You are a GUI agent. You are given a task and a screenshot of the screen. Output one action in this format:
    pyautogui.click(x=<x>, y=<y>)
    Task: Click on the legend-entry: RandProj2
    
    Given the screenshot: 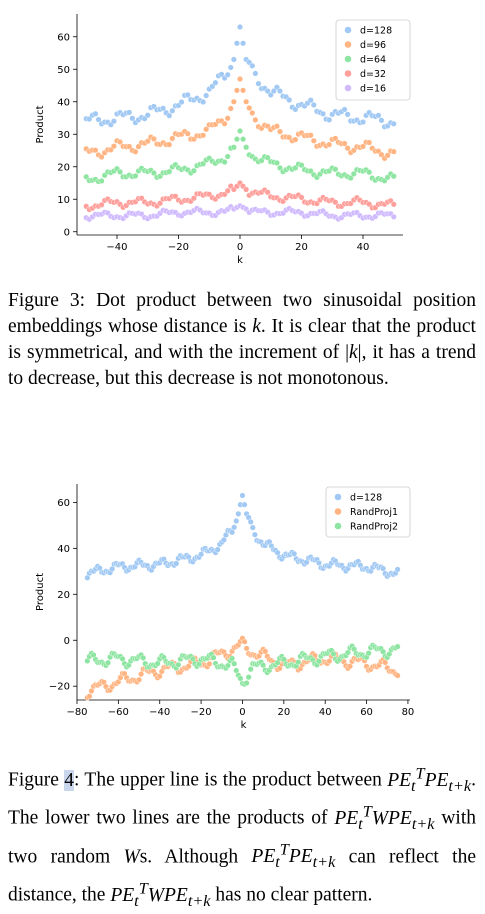 What is the action you would take?
    pyautogui.click(x=374, y=527)
    